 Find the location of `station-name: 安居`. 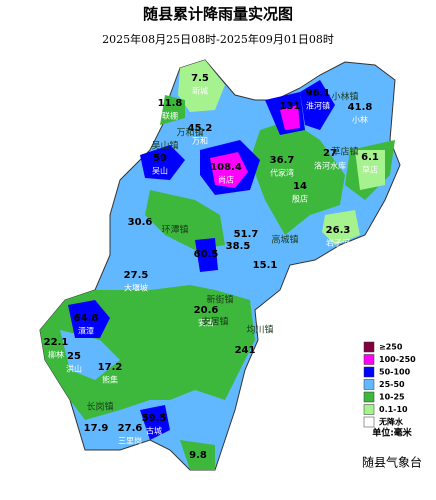

station-name: 安居 is located at coordinates (206, 323).